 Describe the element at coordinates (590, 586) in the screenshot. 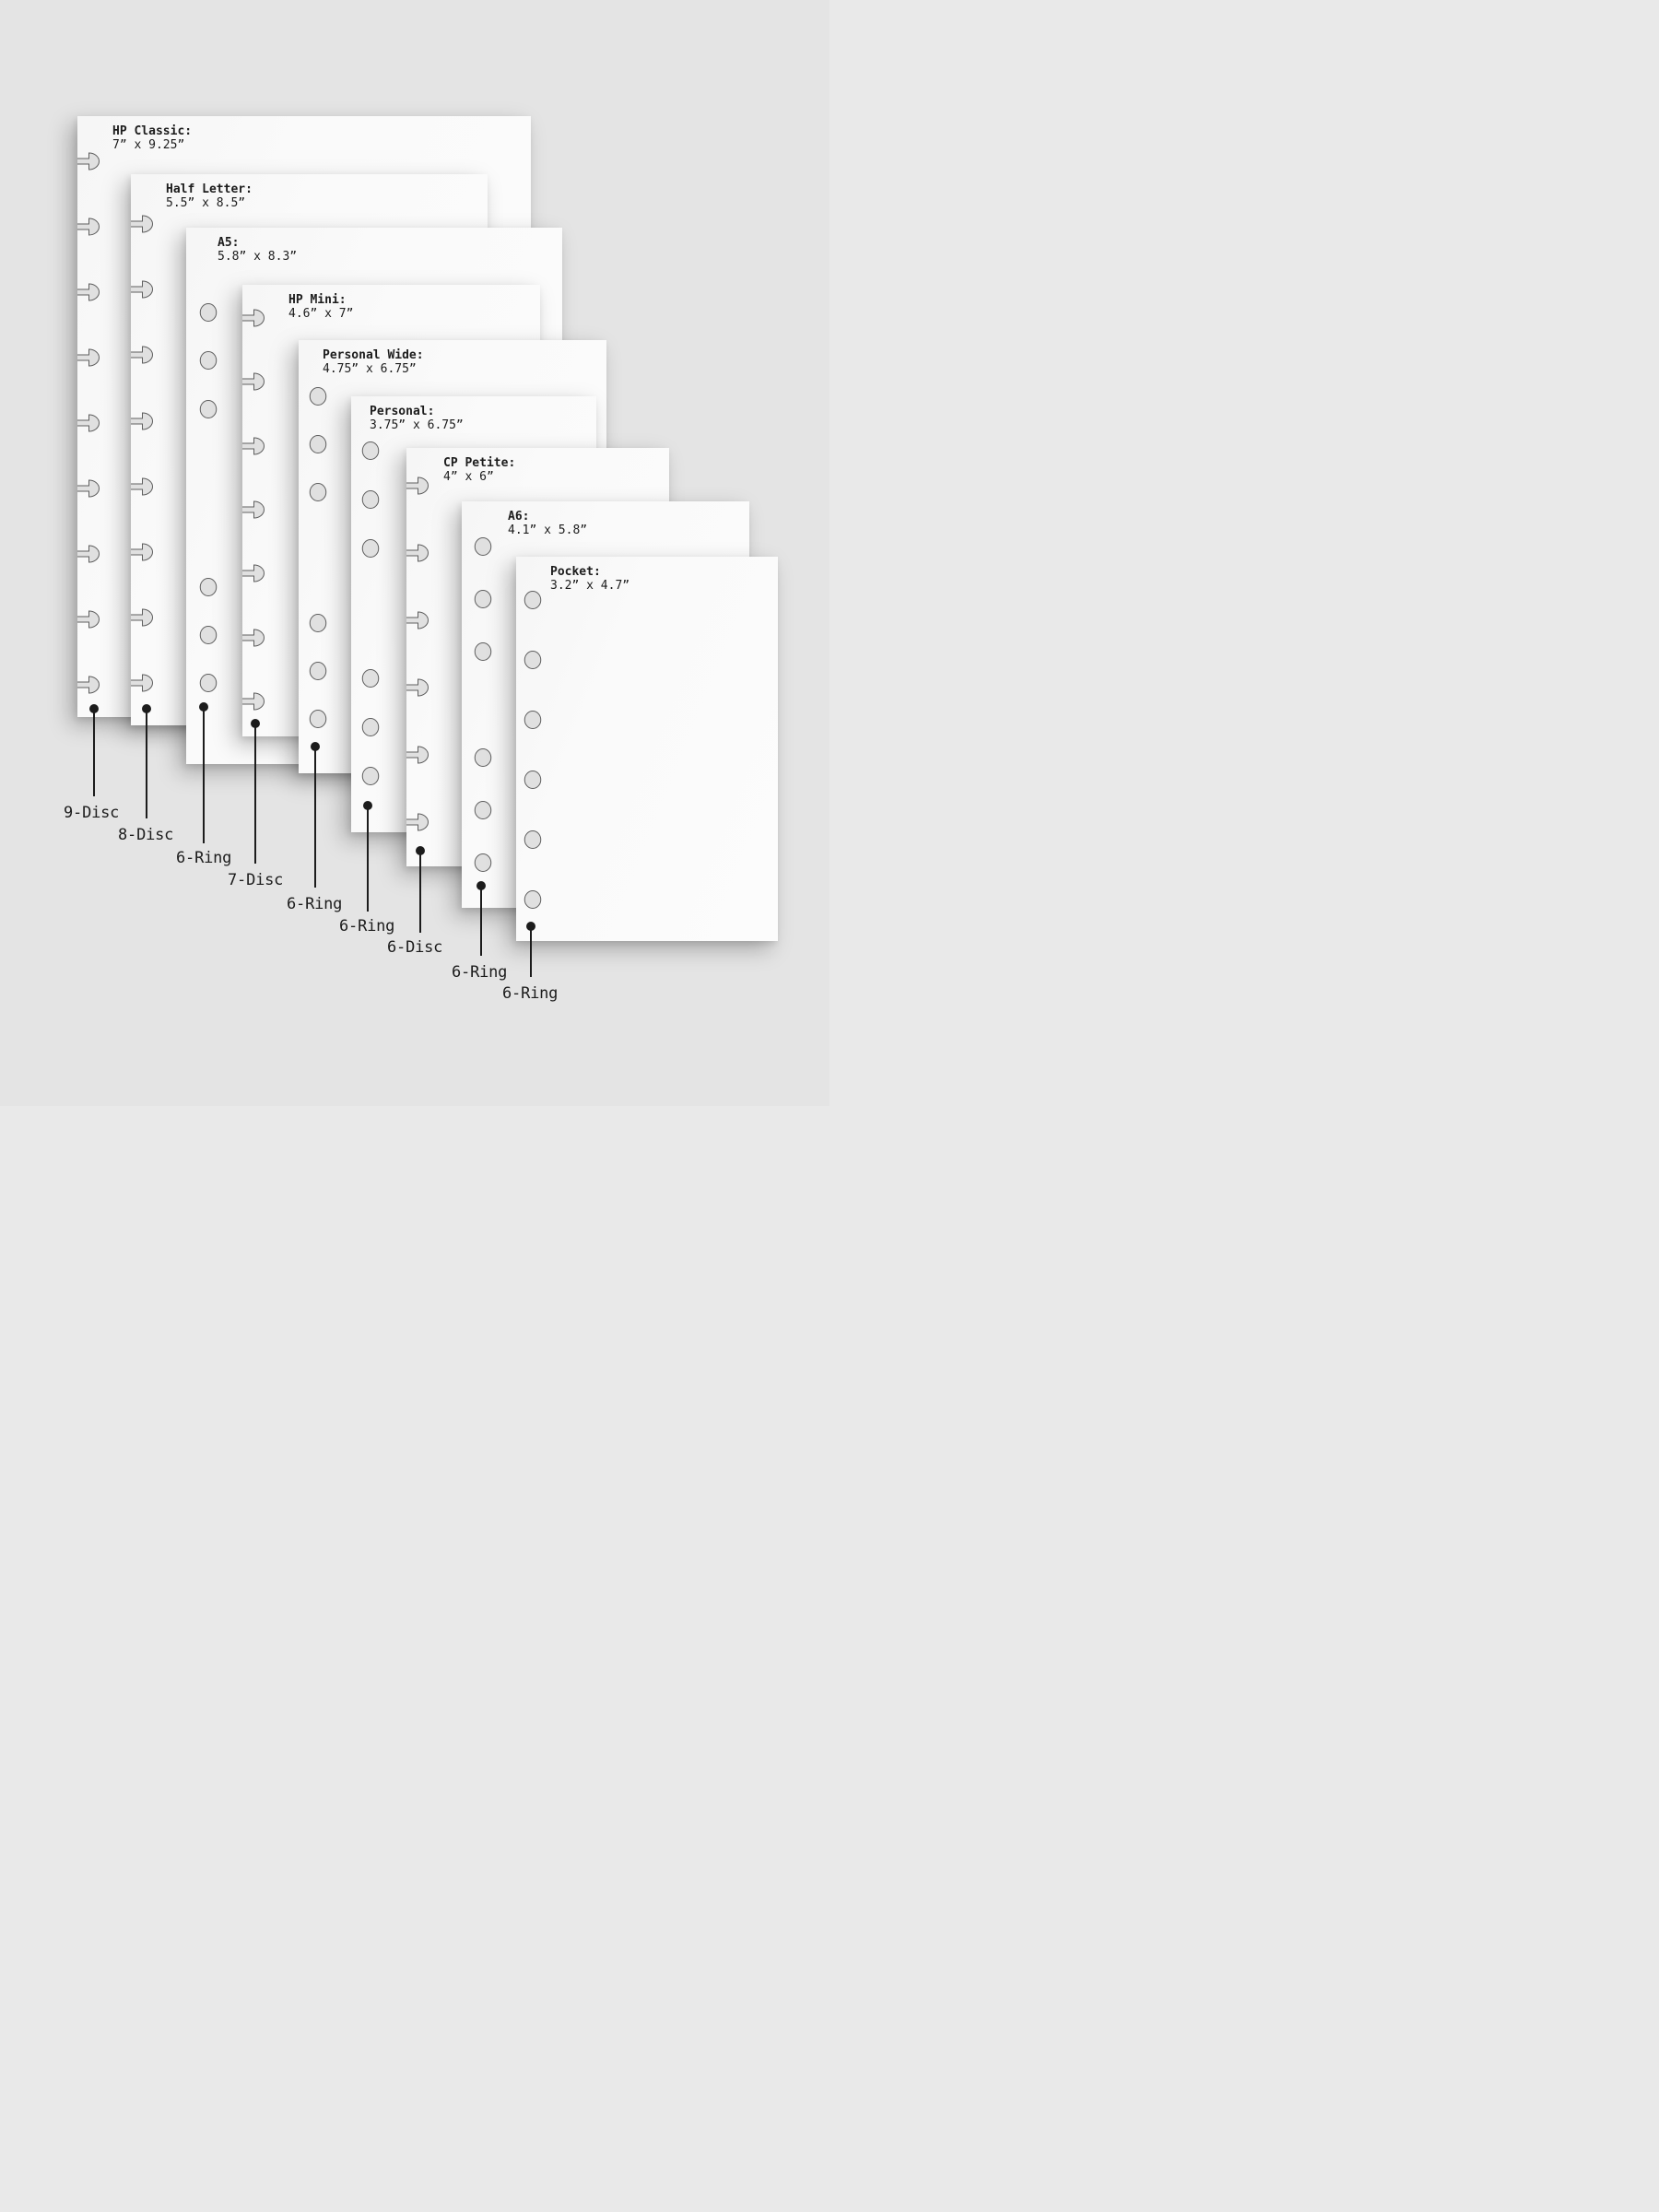

I see `page-dimensions: 3.2” x 4.7”` at that location.